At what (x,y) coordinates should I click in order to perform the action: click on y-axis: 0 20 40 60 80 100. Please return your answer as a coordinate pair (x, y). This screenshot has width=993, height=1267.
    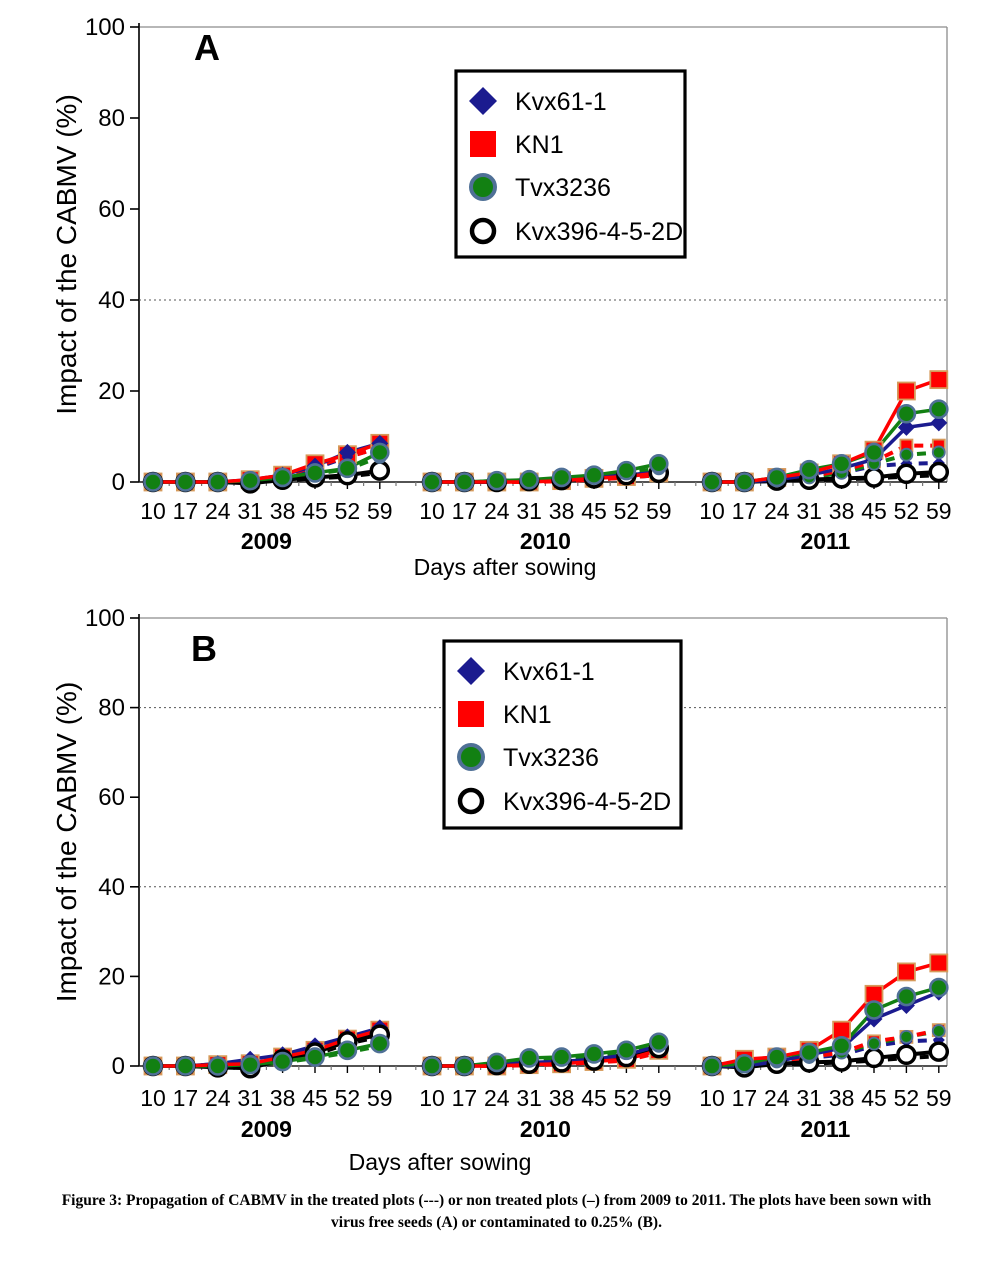
    Looking at the image, I should click on (112, 255).